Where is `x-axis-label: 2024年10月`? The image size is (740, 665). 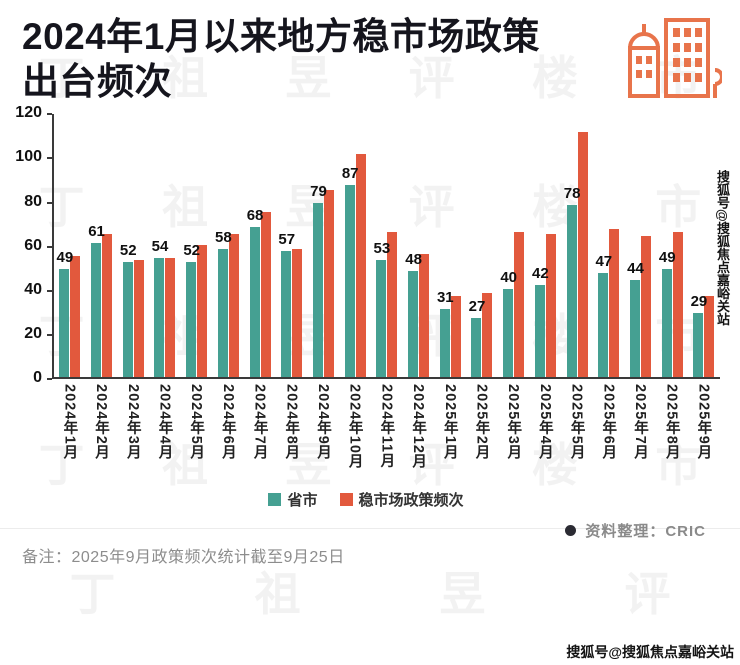 x-axis-label: 2024年10月 is located at coordinates (355, 431).